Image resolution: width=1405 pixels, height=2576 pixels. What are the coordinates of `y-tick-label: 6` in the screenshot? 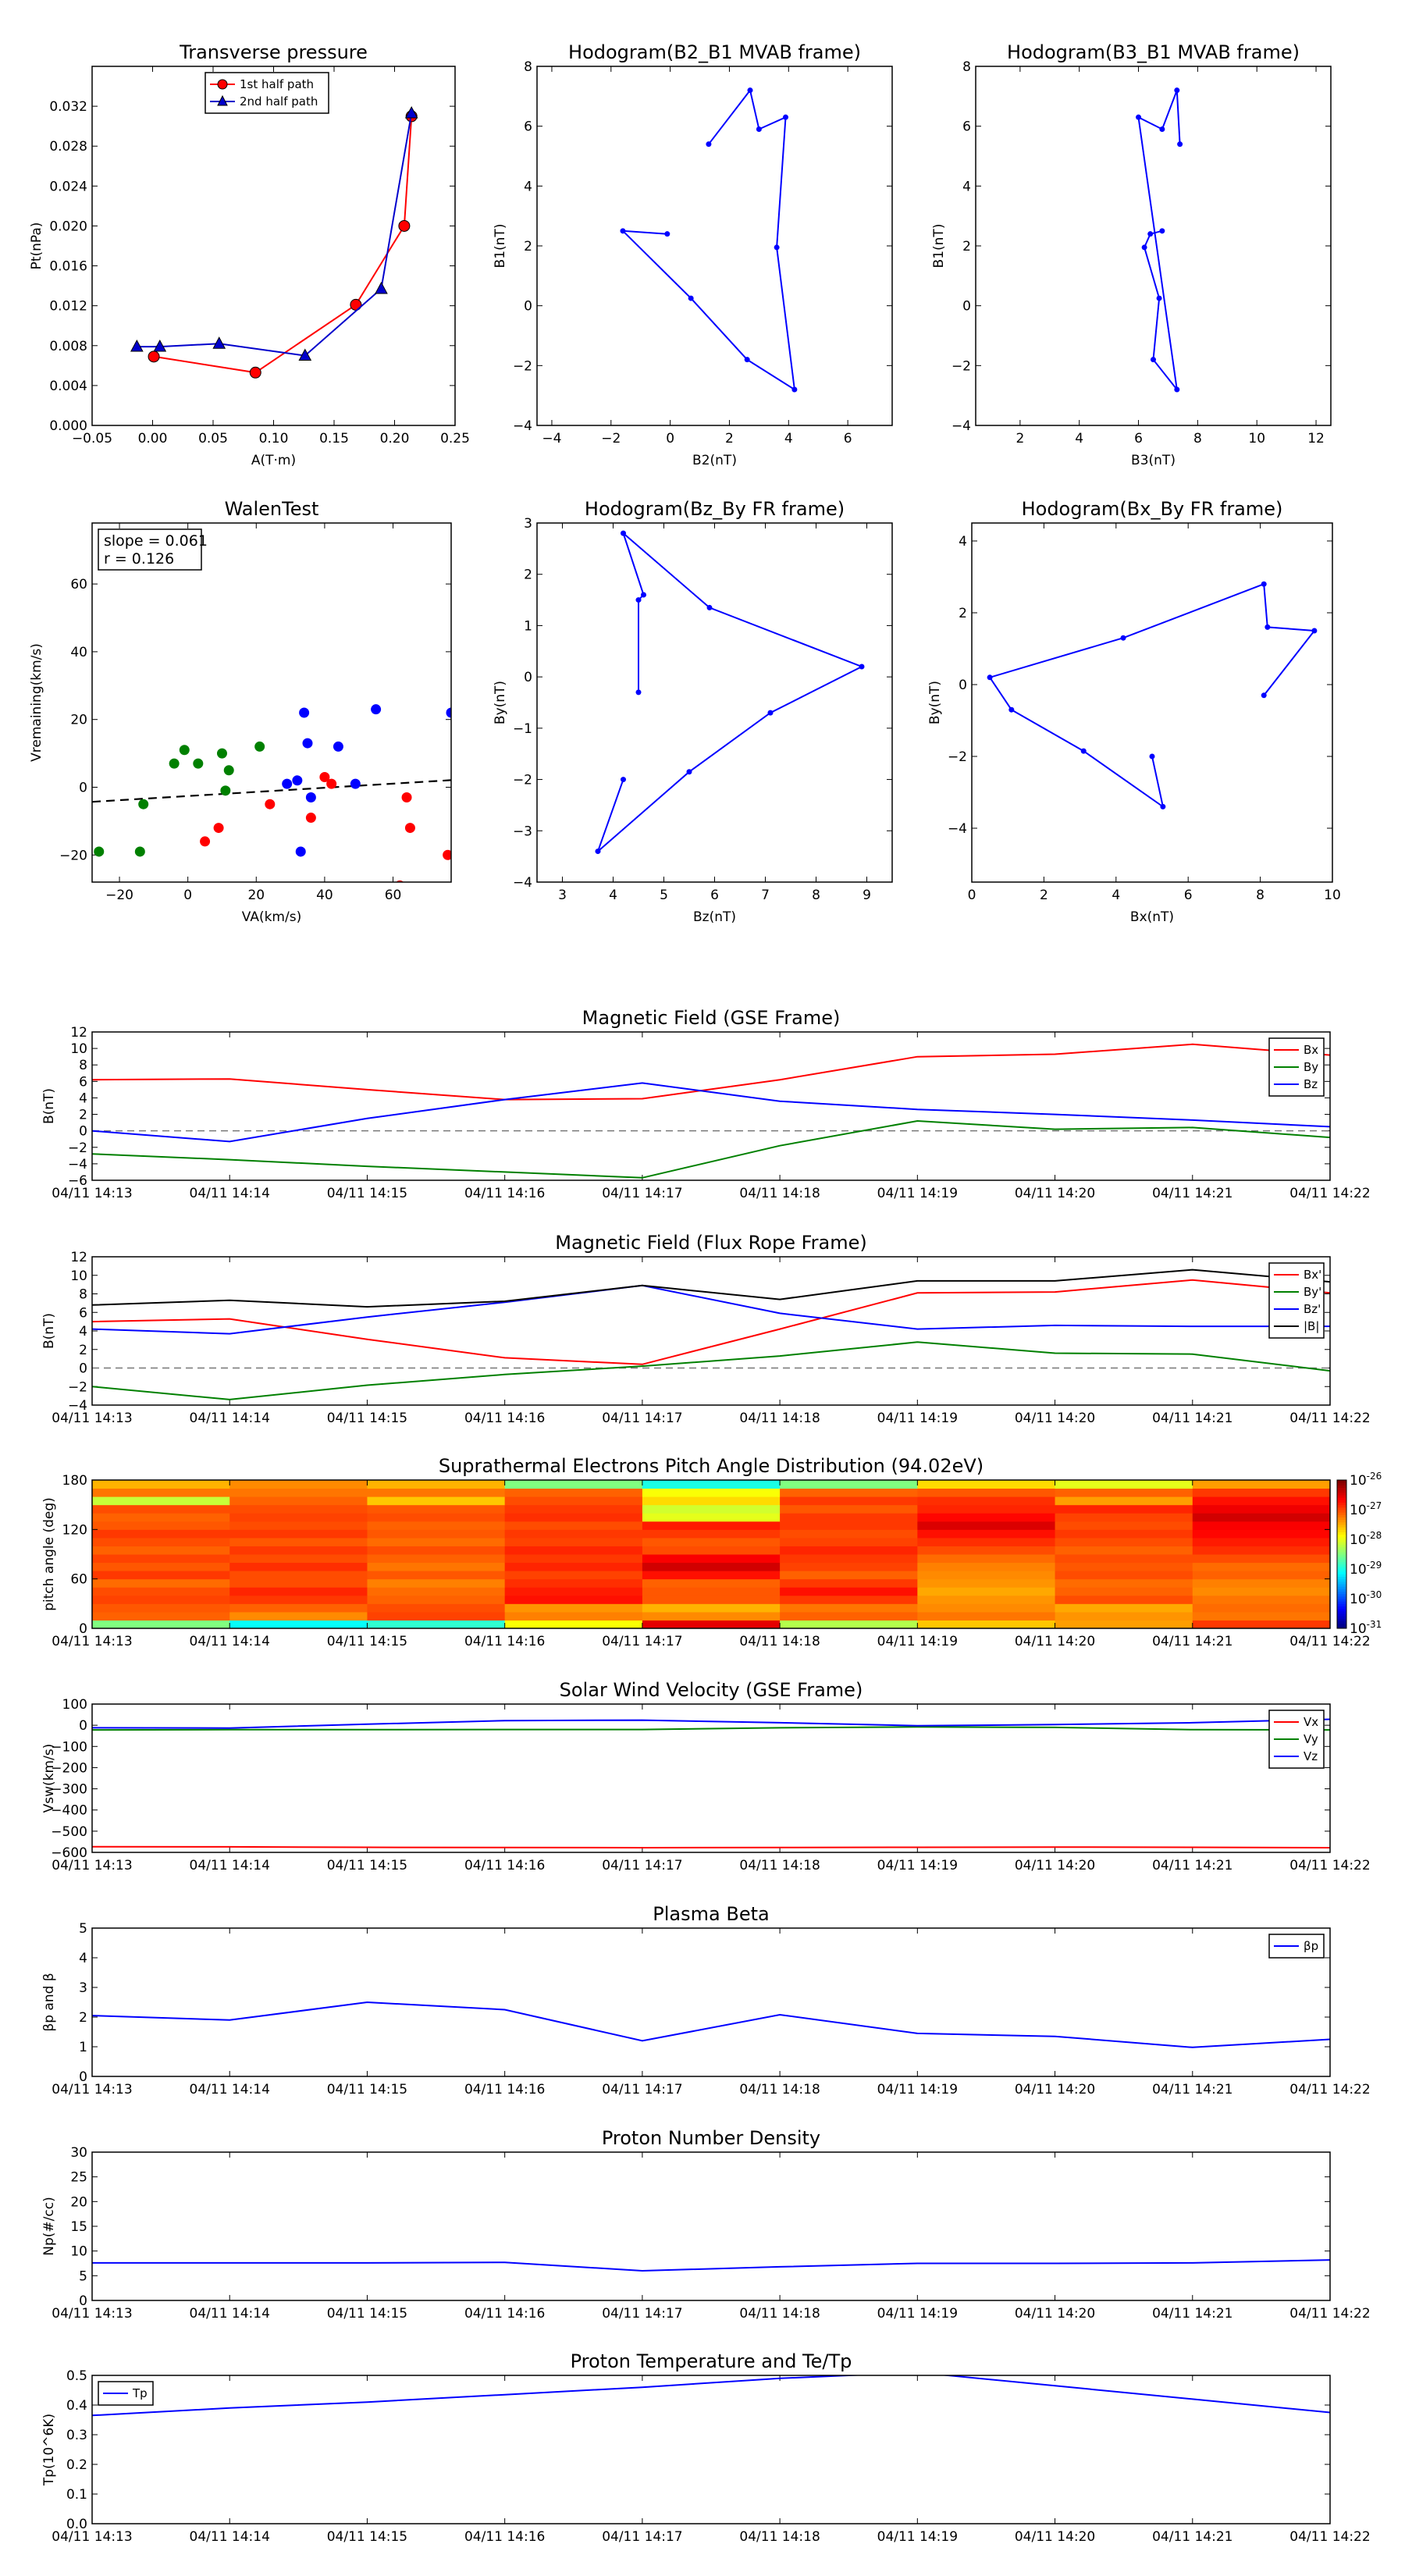 It's located at (83, 1313).